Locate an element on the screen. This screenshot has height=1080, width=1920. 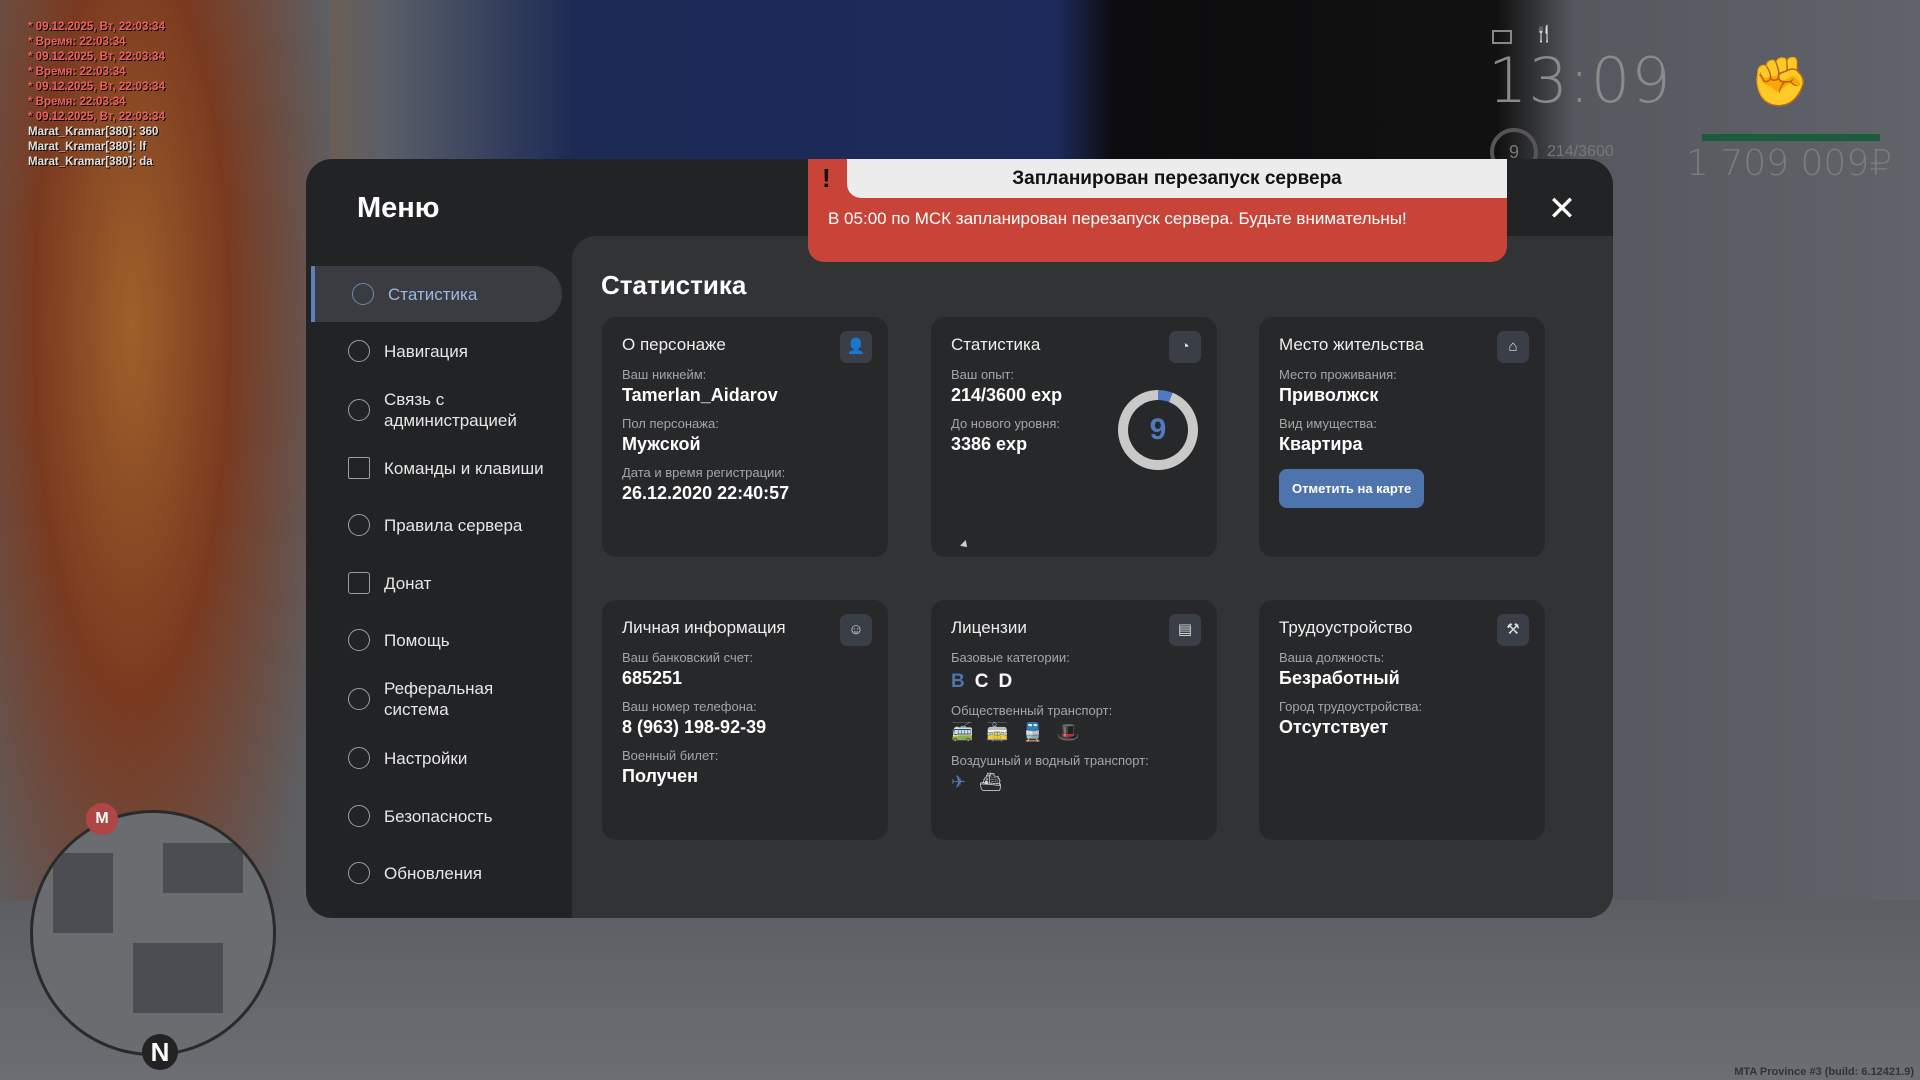
refresh-check-icon is located at coordinates (359, 873).